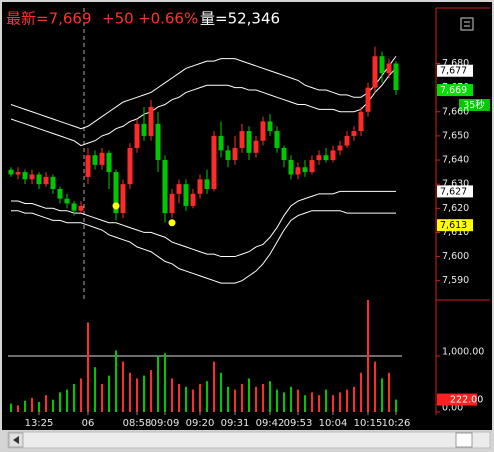 The image size is (494, 452). Describe the element at coordinates (463, 352) in the screenshot. I see `volume-tick-label: 1,000.00` at that location.